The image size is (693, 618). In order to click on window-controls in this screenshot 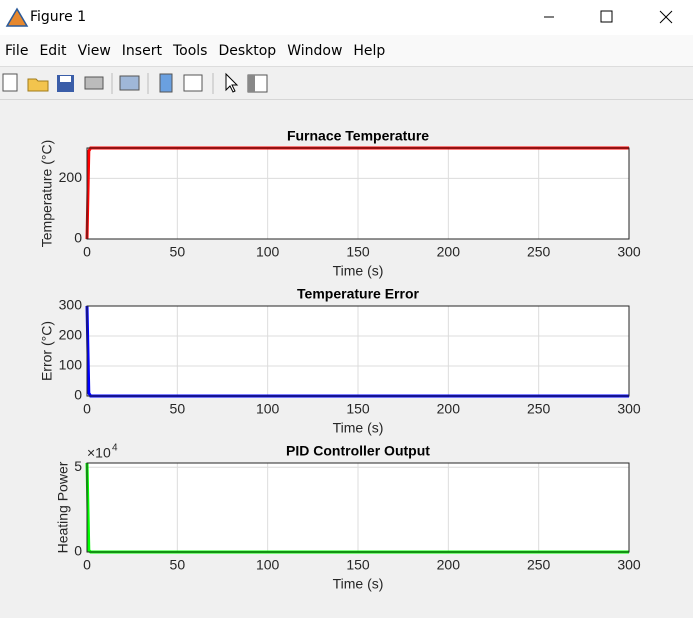, I will do `click(613, 17)`.